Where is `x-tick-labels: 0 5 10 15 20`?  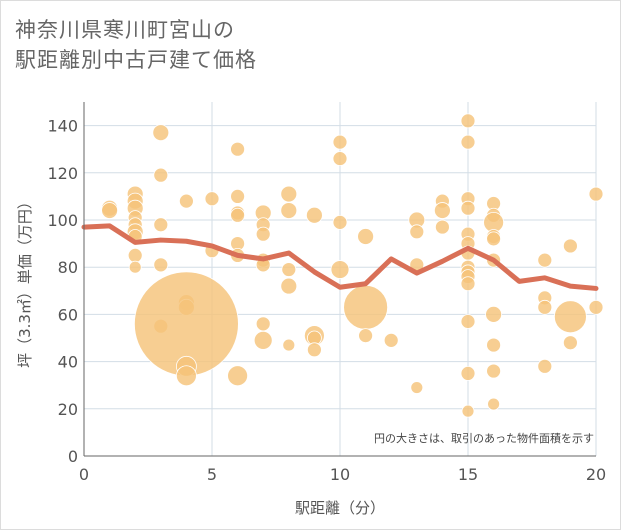 x-tick-labels: 0 5 10 15 20 is located at coordinates (342, 474).